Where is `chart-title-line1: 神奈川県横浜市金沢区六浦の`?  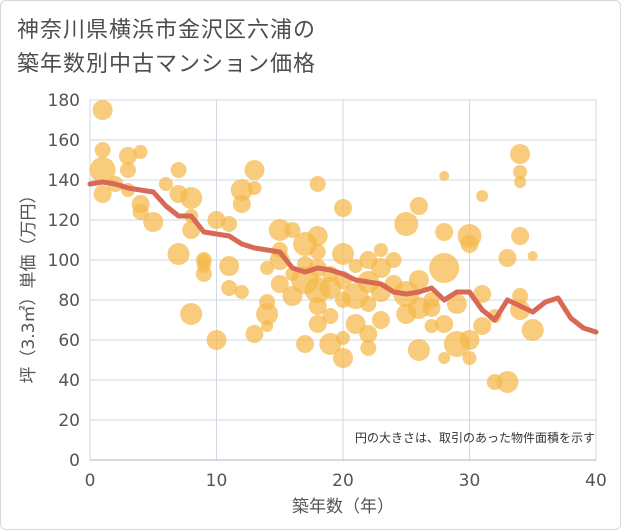 chart-title-line1: 神奈川県横浜市金沢区六浦の is located at coordinates (167, 30).